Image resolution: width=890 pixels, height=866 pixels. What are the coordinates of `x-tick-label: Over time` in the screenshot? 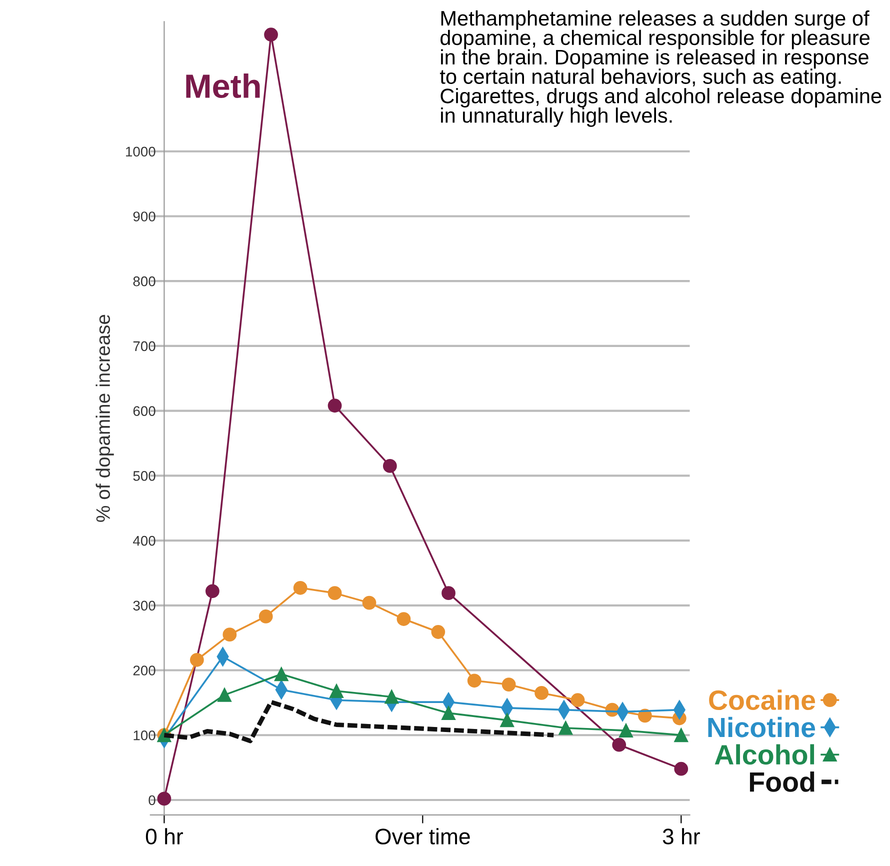 It's located at (423, 836).